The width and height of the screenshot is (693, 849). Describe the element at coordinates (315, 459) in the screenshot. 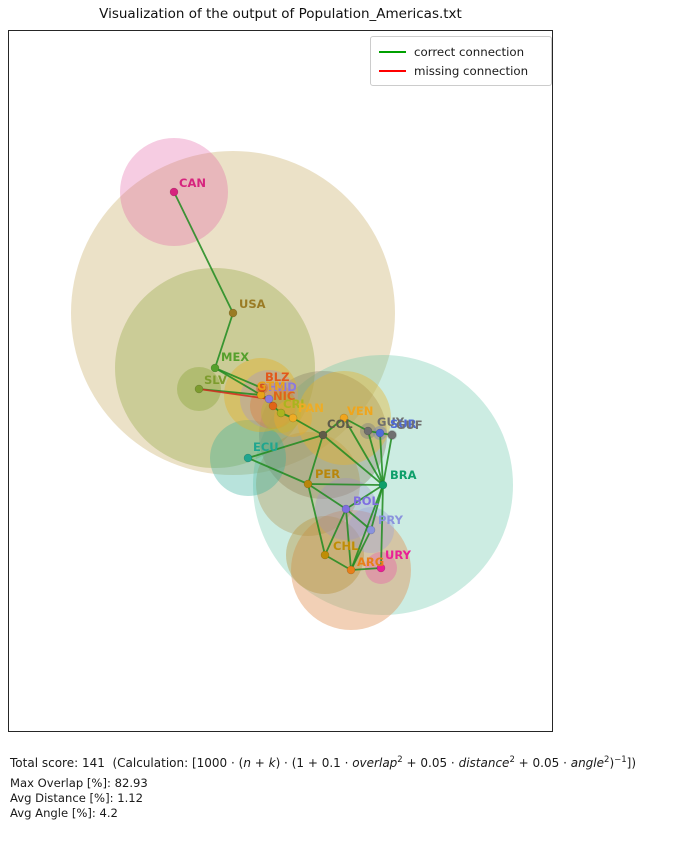

I see `edge-COL-PER-correct` at that location.